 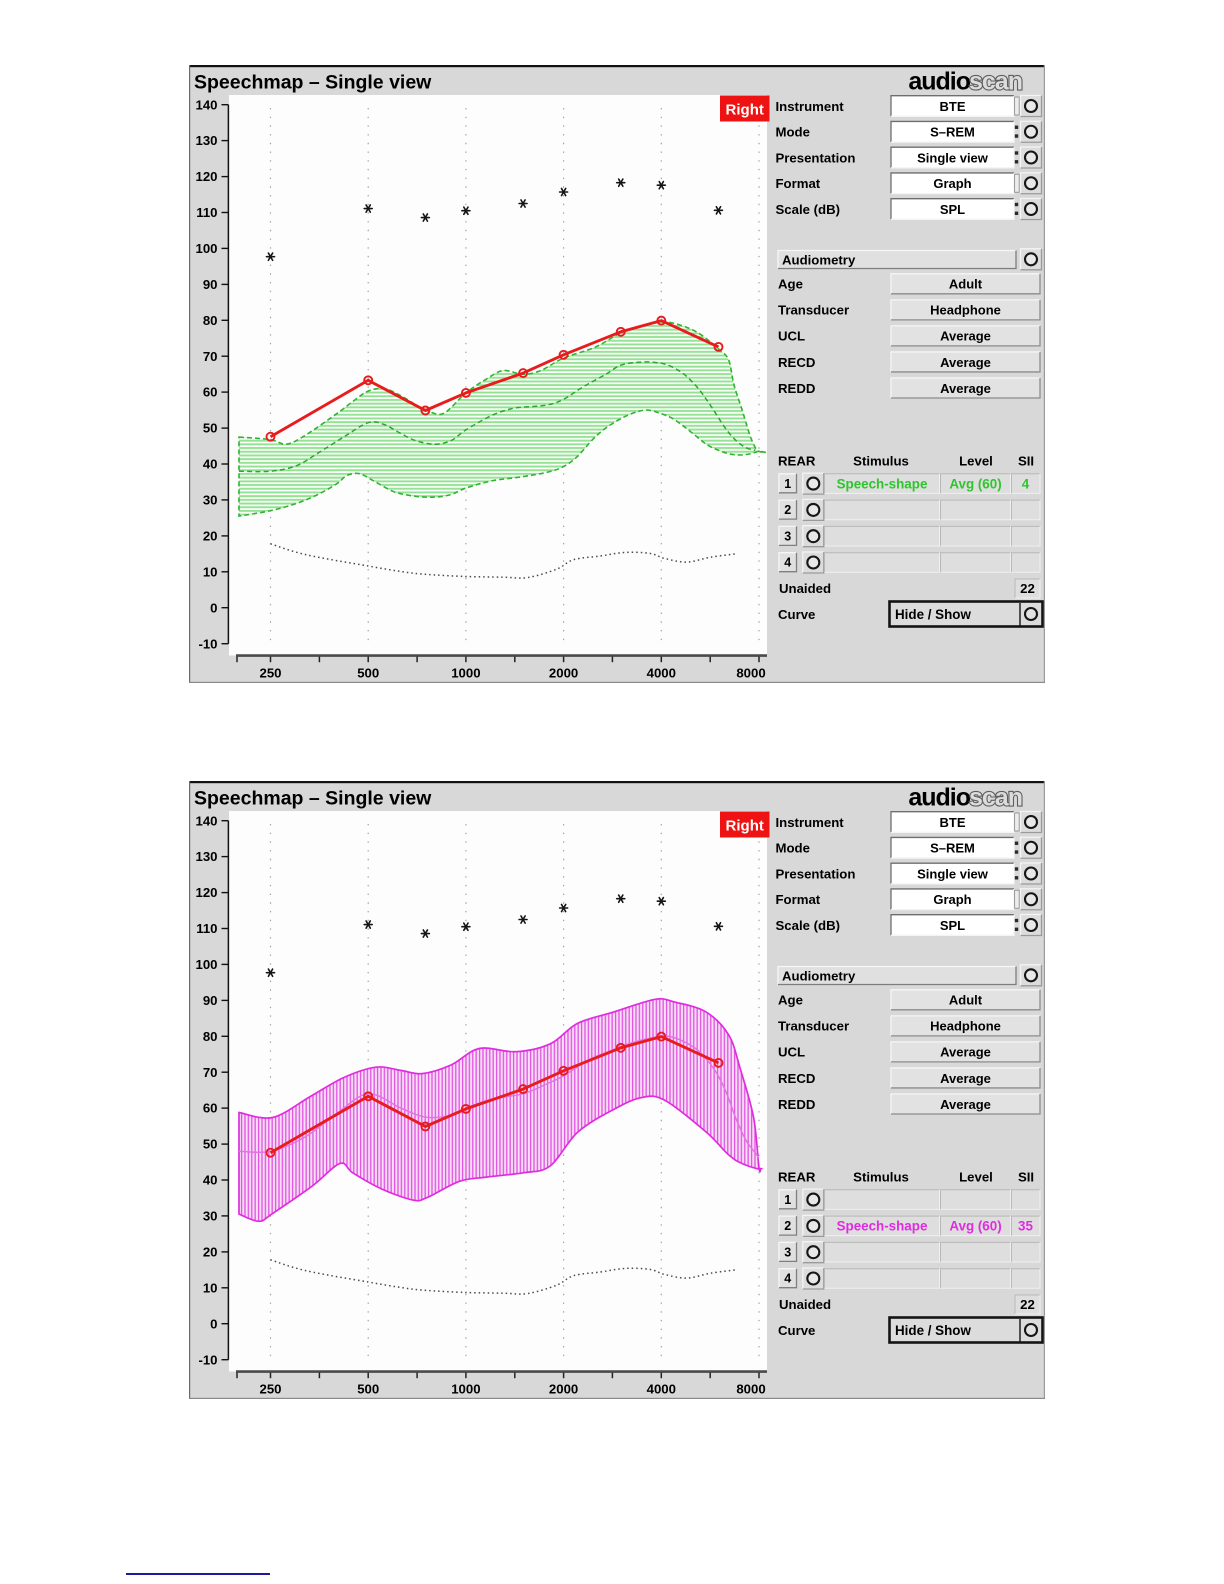 What do you see at coordinates (953, 106) in the screenshot?
I see `svg-text: BTE` at bounding box center [953, 106].